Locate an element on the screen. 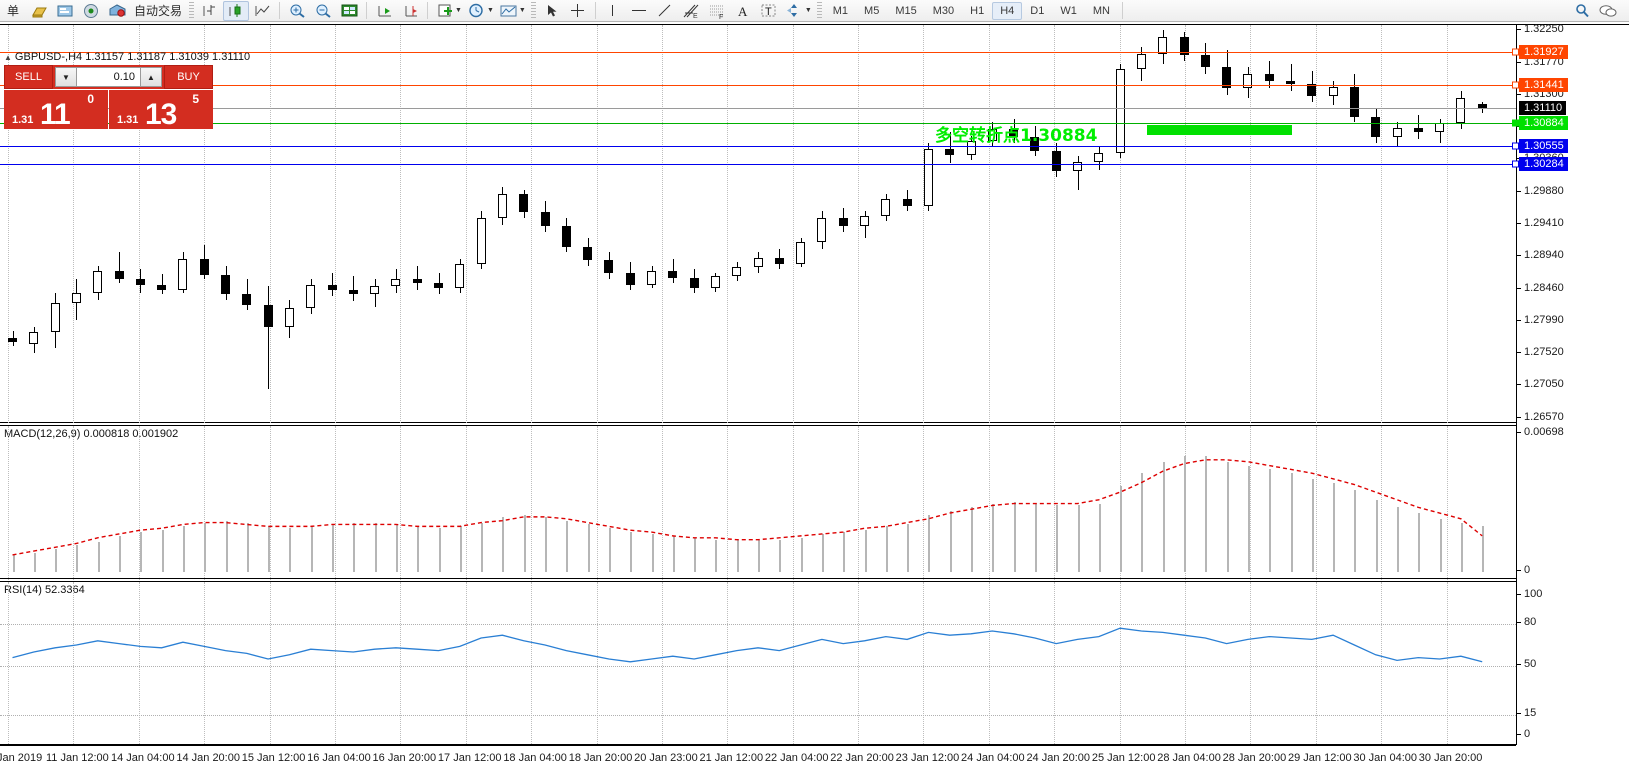 The image size is (1629, 771). candlestick-chart-icon is located at coordinates (236, 10).